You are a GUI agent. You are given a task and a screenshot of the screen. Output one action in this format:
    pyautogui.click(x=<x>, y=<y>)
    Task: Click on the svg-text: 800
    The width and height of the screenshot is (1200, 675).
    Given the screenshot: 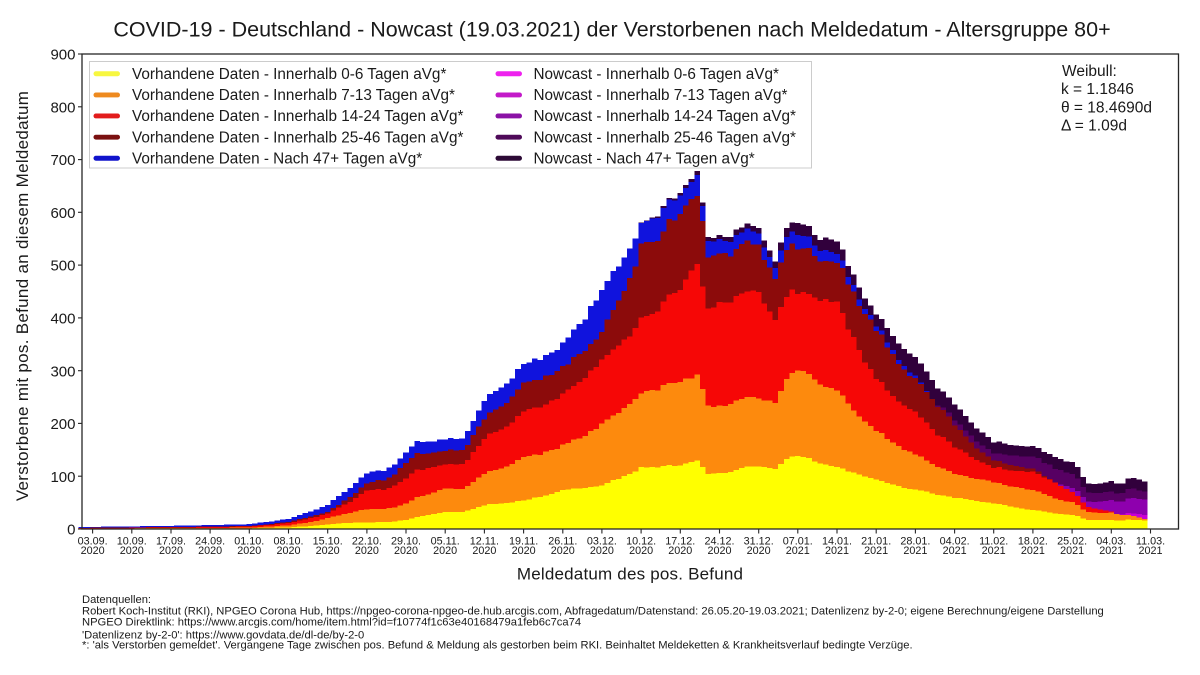 What is the action you would take?
    pyautogui.click(x=62, y=107)
    